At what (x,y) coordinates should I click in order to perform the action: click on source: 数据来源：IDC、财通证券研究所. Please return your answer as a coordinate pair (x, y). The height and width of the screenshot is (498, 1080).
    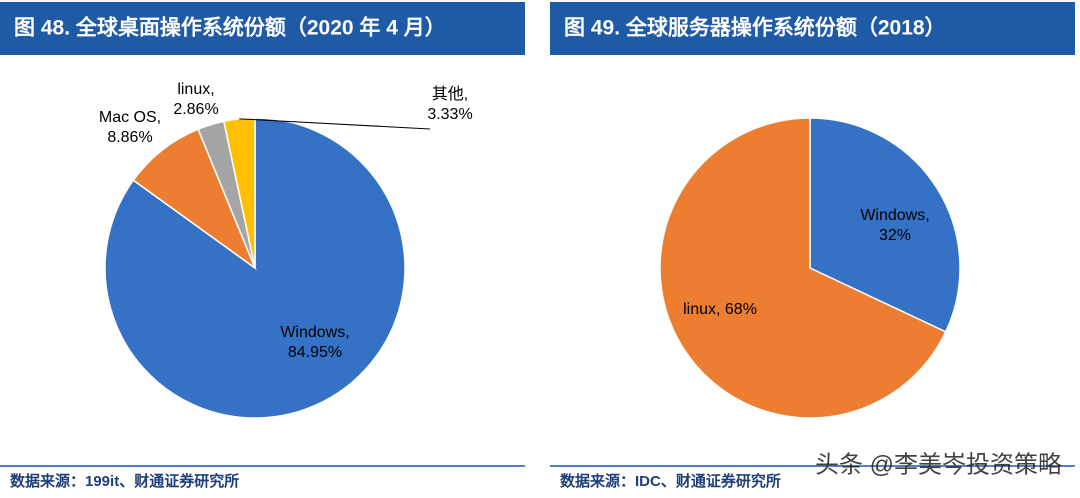
    Looking at the image, I should click on (670, 481).